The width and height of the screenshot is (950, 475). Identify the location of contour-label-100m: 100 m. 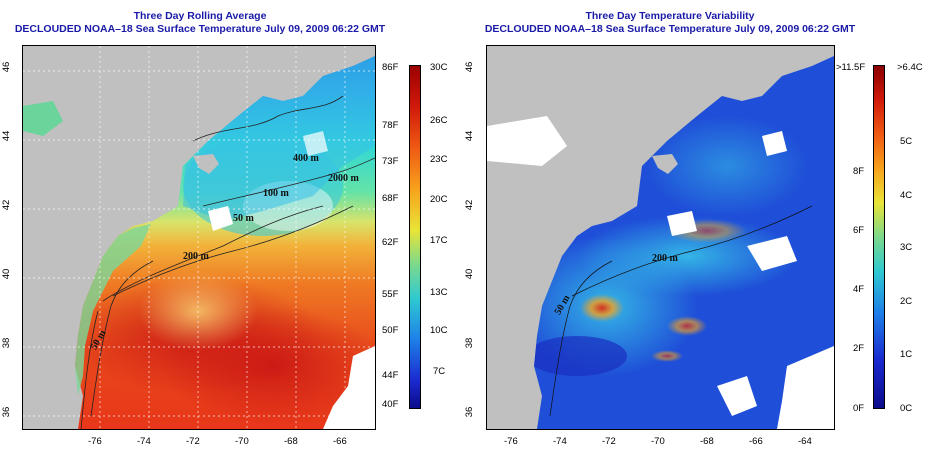
(276, 193).